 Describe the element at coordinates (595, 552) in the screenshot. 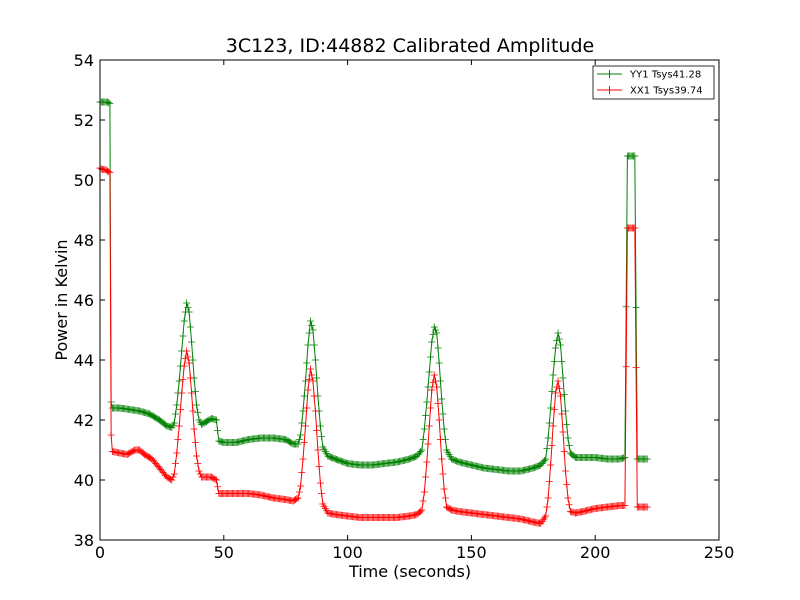

I see `x-tick-label-4: 200` at that location.